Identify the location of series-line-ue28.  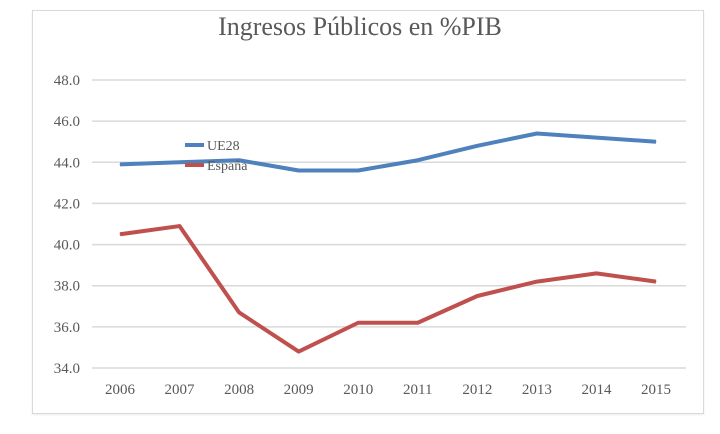
(388, 152).